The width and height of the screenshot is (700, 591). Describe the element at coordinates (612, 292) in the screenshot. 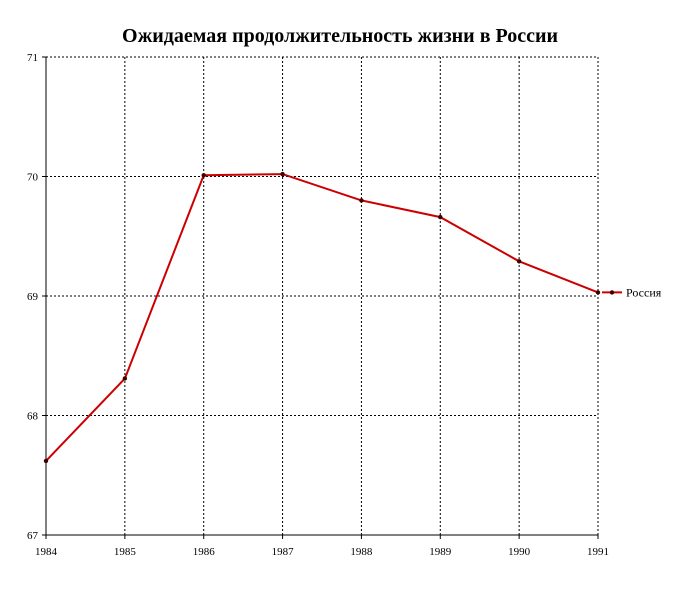

I see `legend-marker` at that location.